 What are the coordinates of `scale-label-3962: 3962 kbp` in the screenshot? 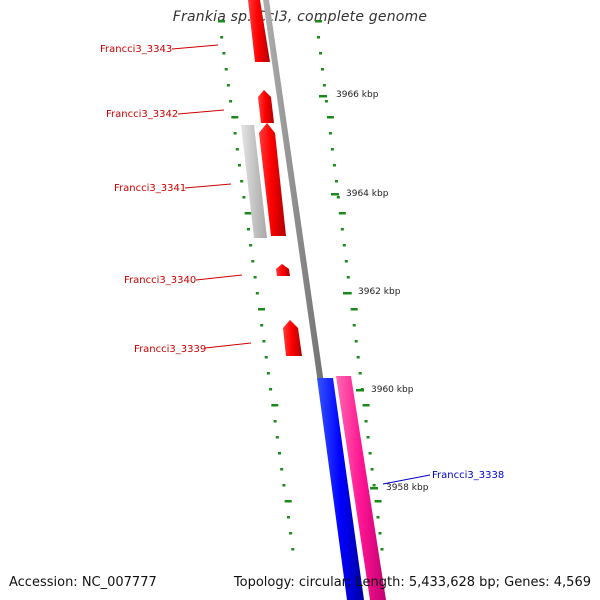 It's located at (379, 292).